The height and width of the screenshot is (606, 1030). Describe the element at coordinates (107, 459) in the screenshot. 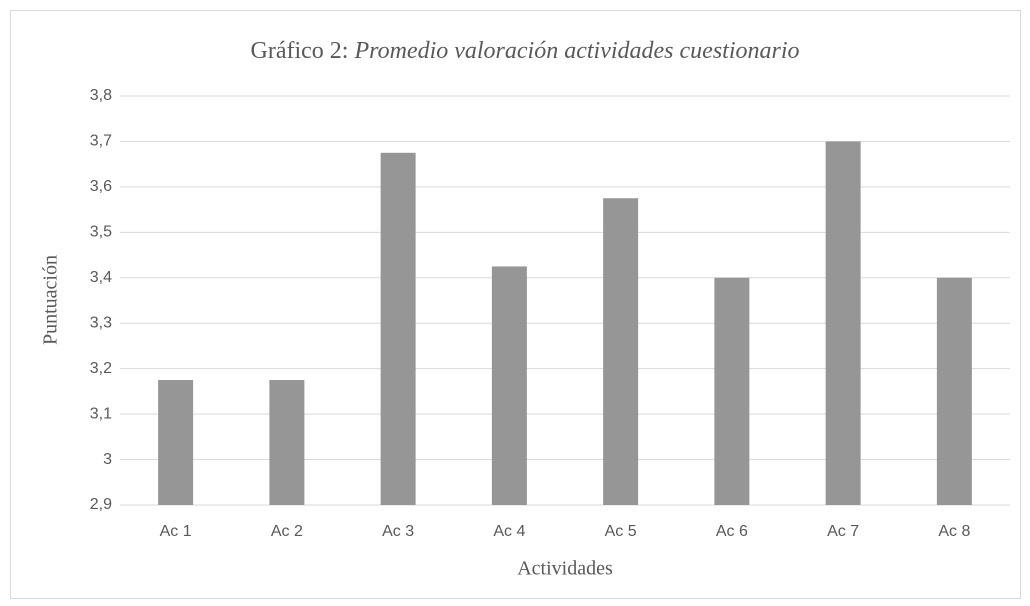

I see `y-tick-label: 3` at that location.